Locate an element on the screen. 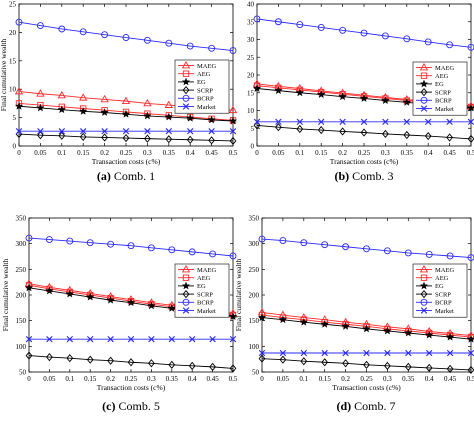  panel-caption: (c) Comb. 5 is located at coordinates (131, 406).